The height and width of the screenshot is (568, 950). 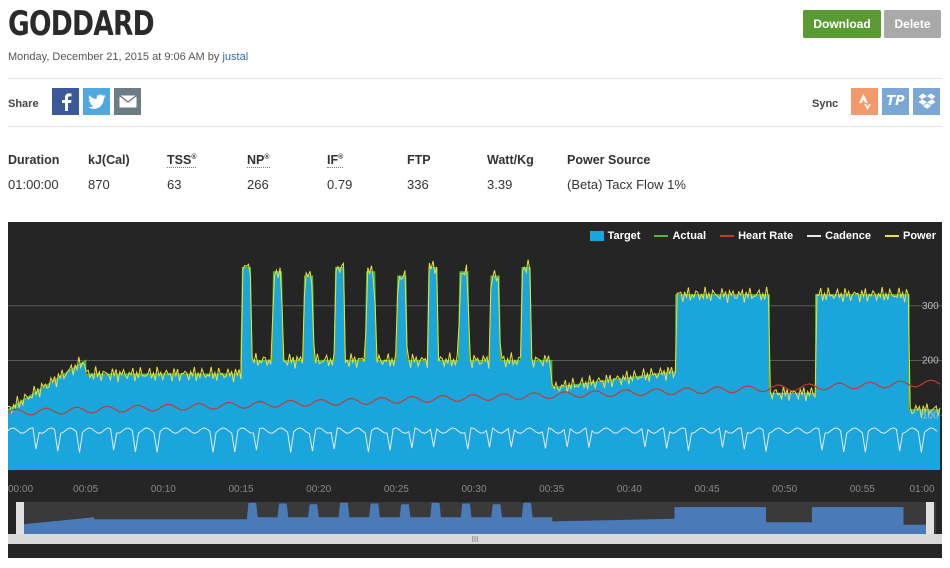 I want to click on x-tick-label: 01:00, so click(x=921, y=489).